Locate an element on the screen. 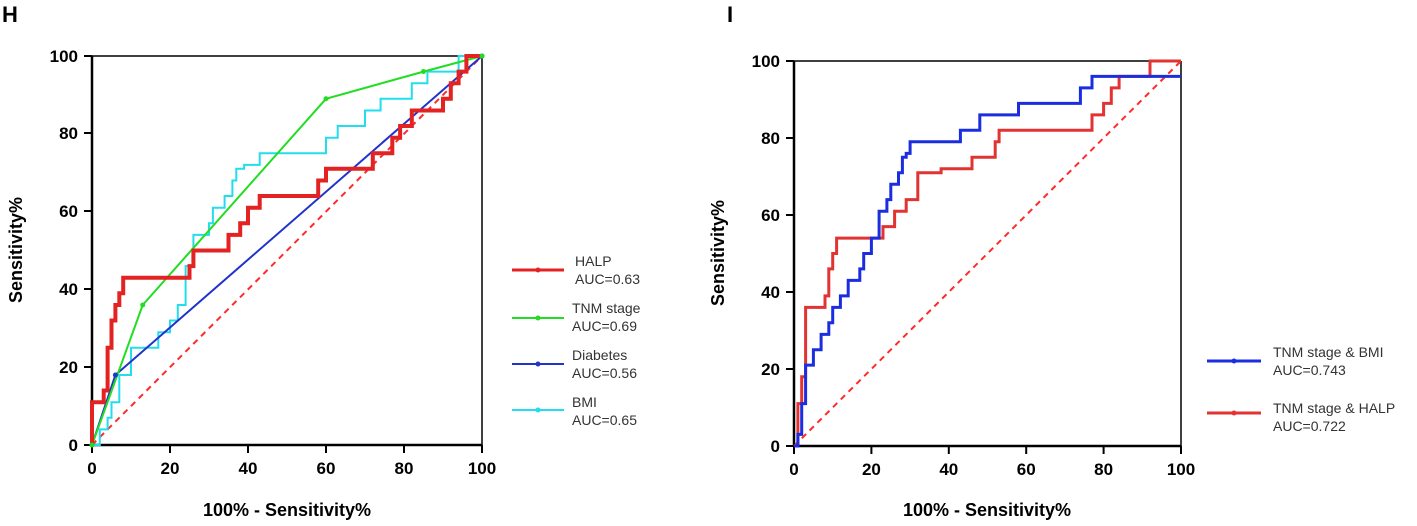 The height and width of the screenshot is (526, 1417). legend-auc-bmi: AUC=0.65 is located at coordinates (604, 420).